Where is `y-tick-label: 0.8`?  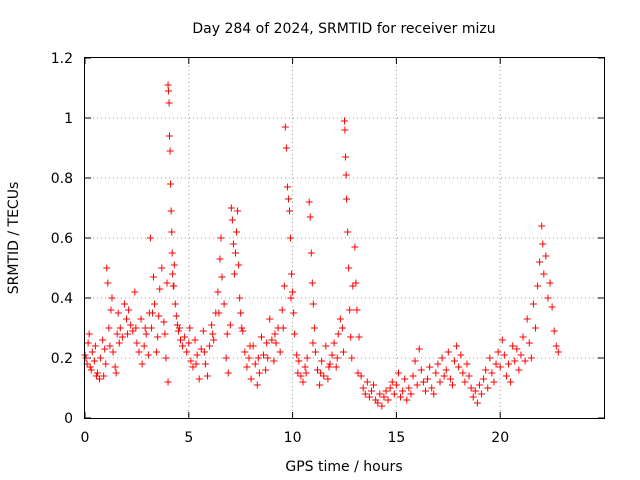 y-tick-label: 0.8 is located at coordinates (62, 179).